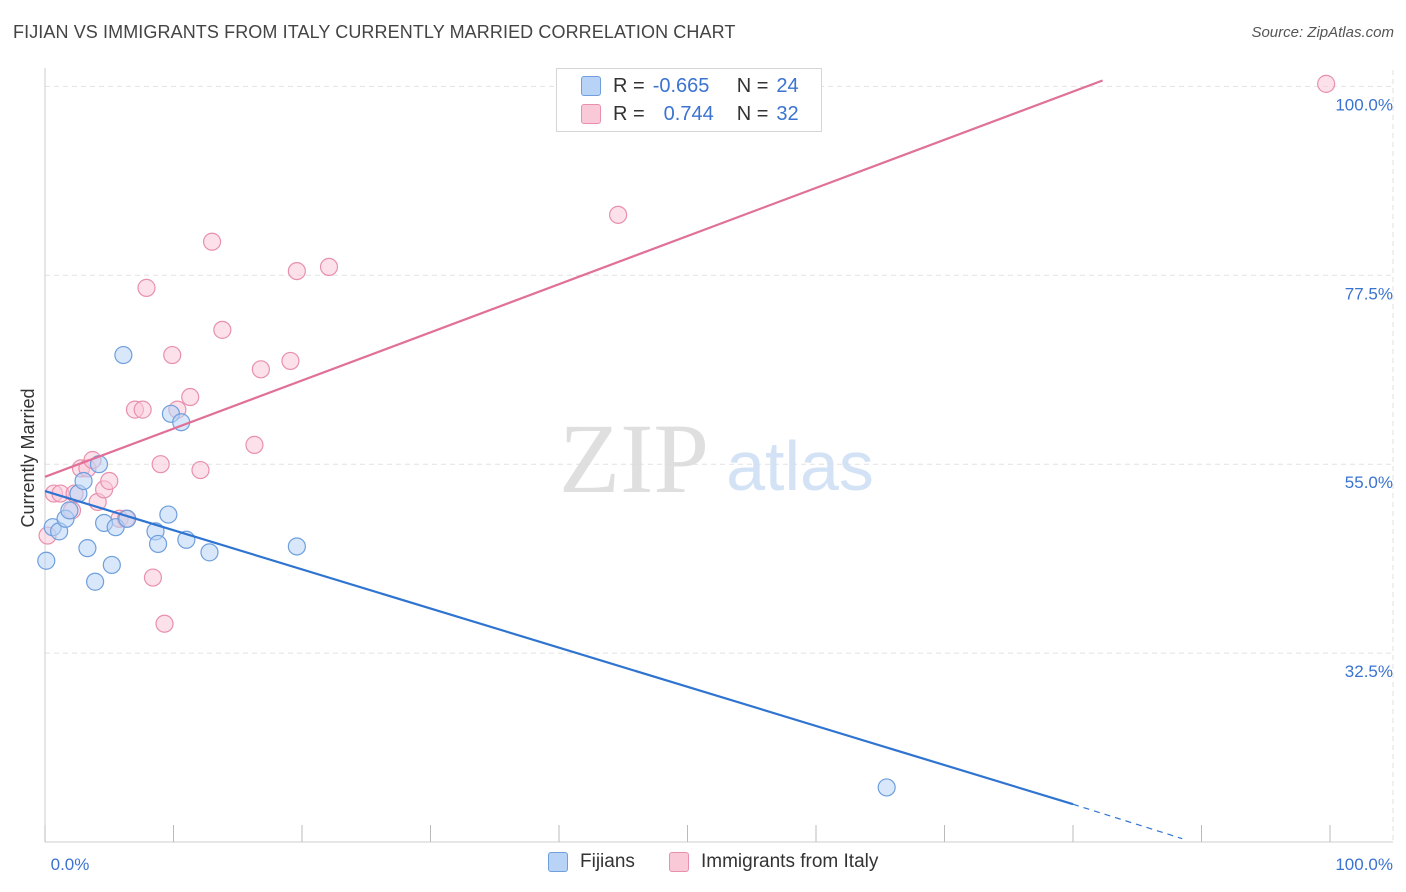 Image resolution: width=1406 pixels, height=892 pixels. Describe the element at coordinates (1364, 864) in the screenshot. I see `x-tick-label: 100.0%` at that location.